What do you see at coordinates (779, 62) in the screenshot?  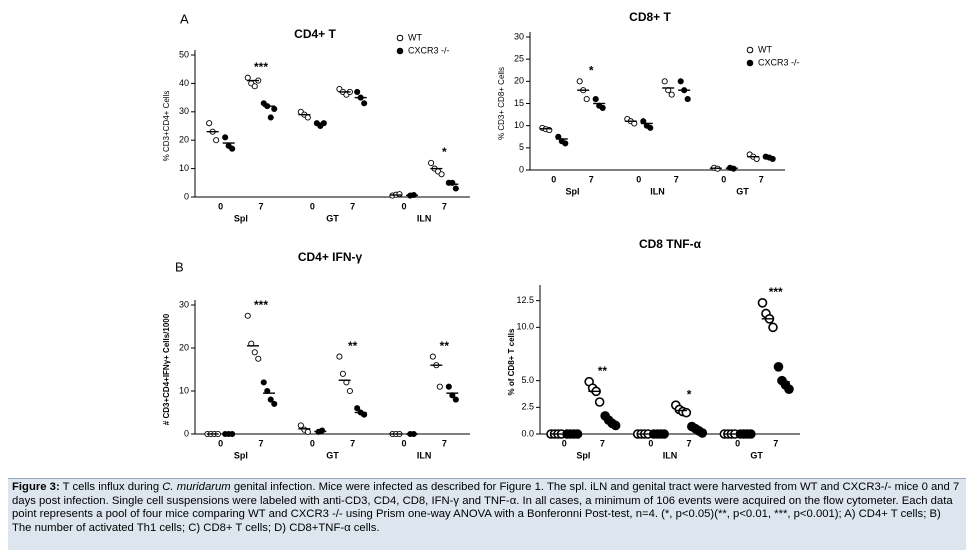 I see `legend-label: CXCR3 -/-` at bounding box center [779, 62].